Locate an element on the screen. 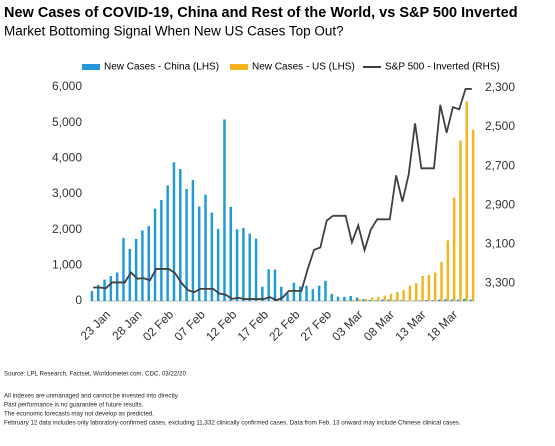  x-tick-label: 17 Feb is located at coordinates (253, 325).